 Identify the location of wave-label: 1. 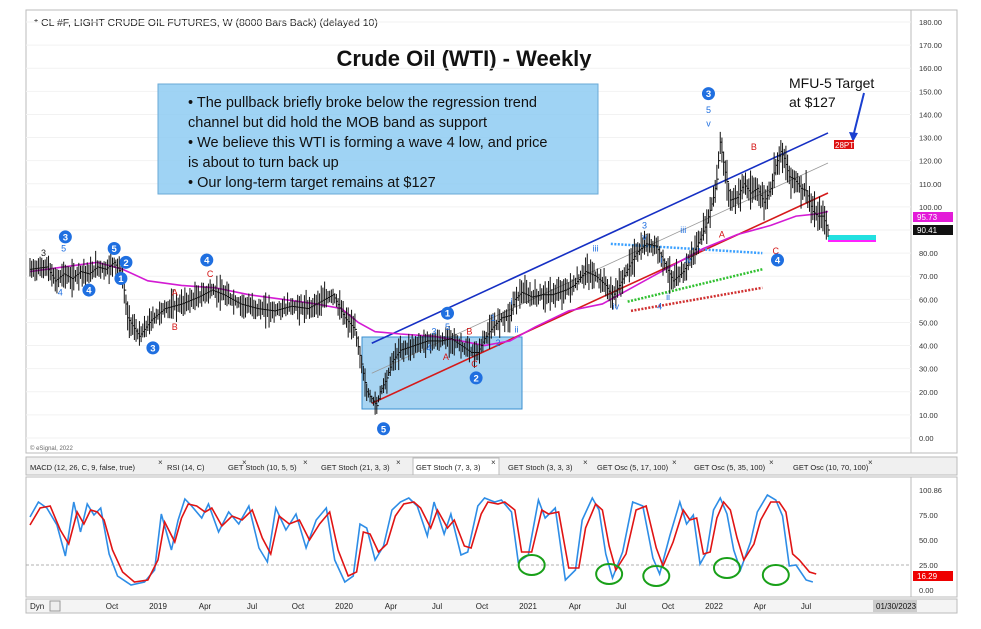
(492, 318).